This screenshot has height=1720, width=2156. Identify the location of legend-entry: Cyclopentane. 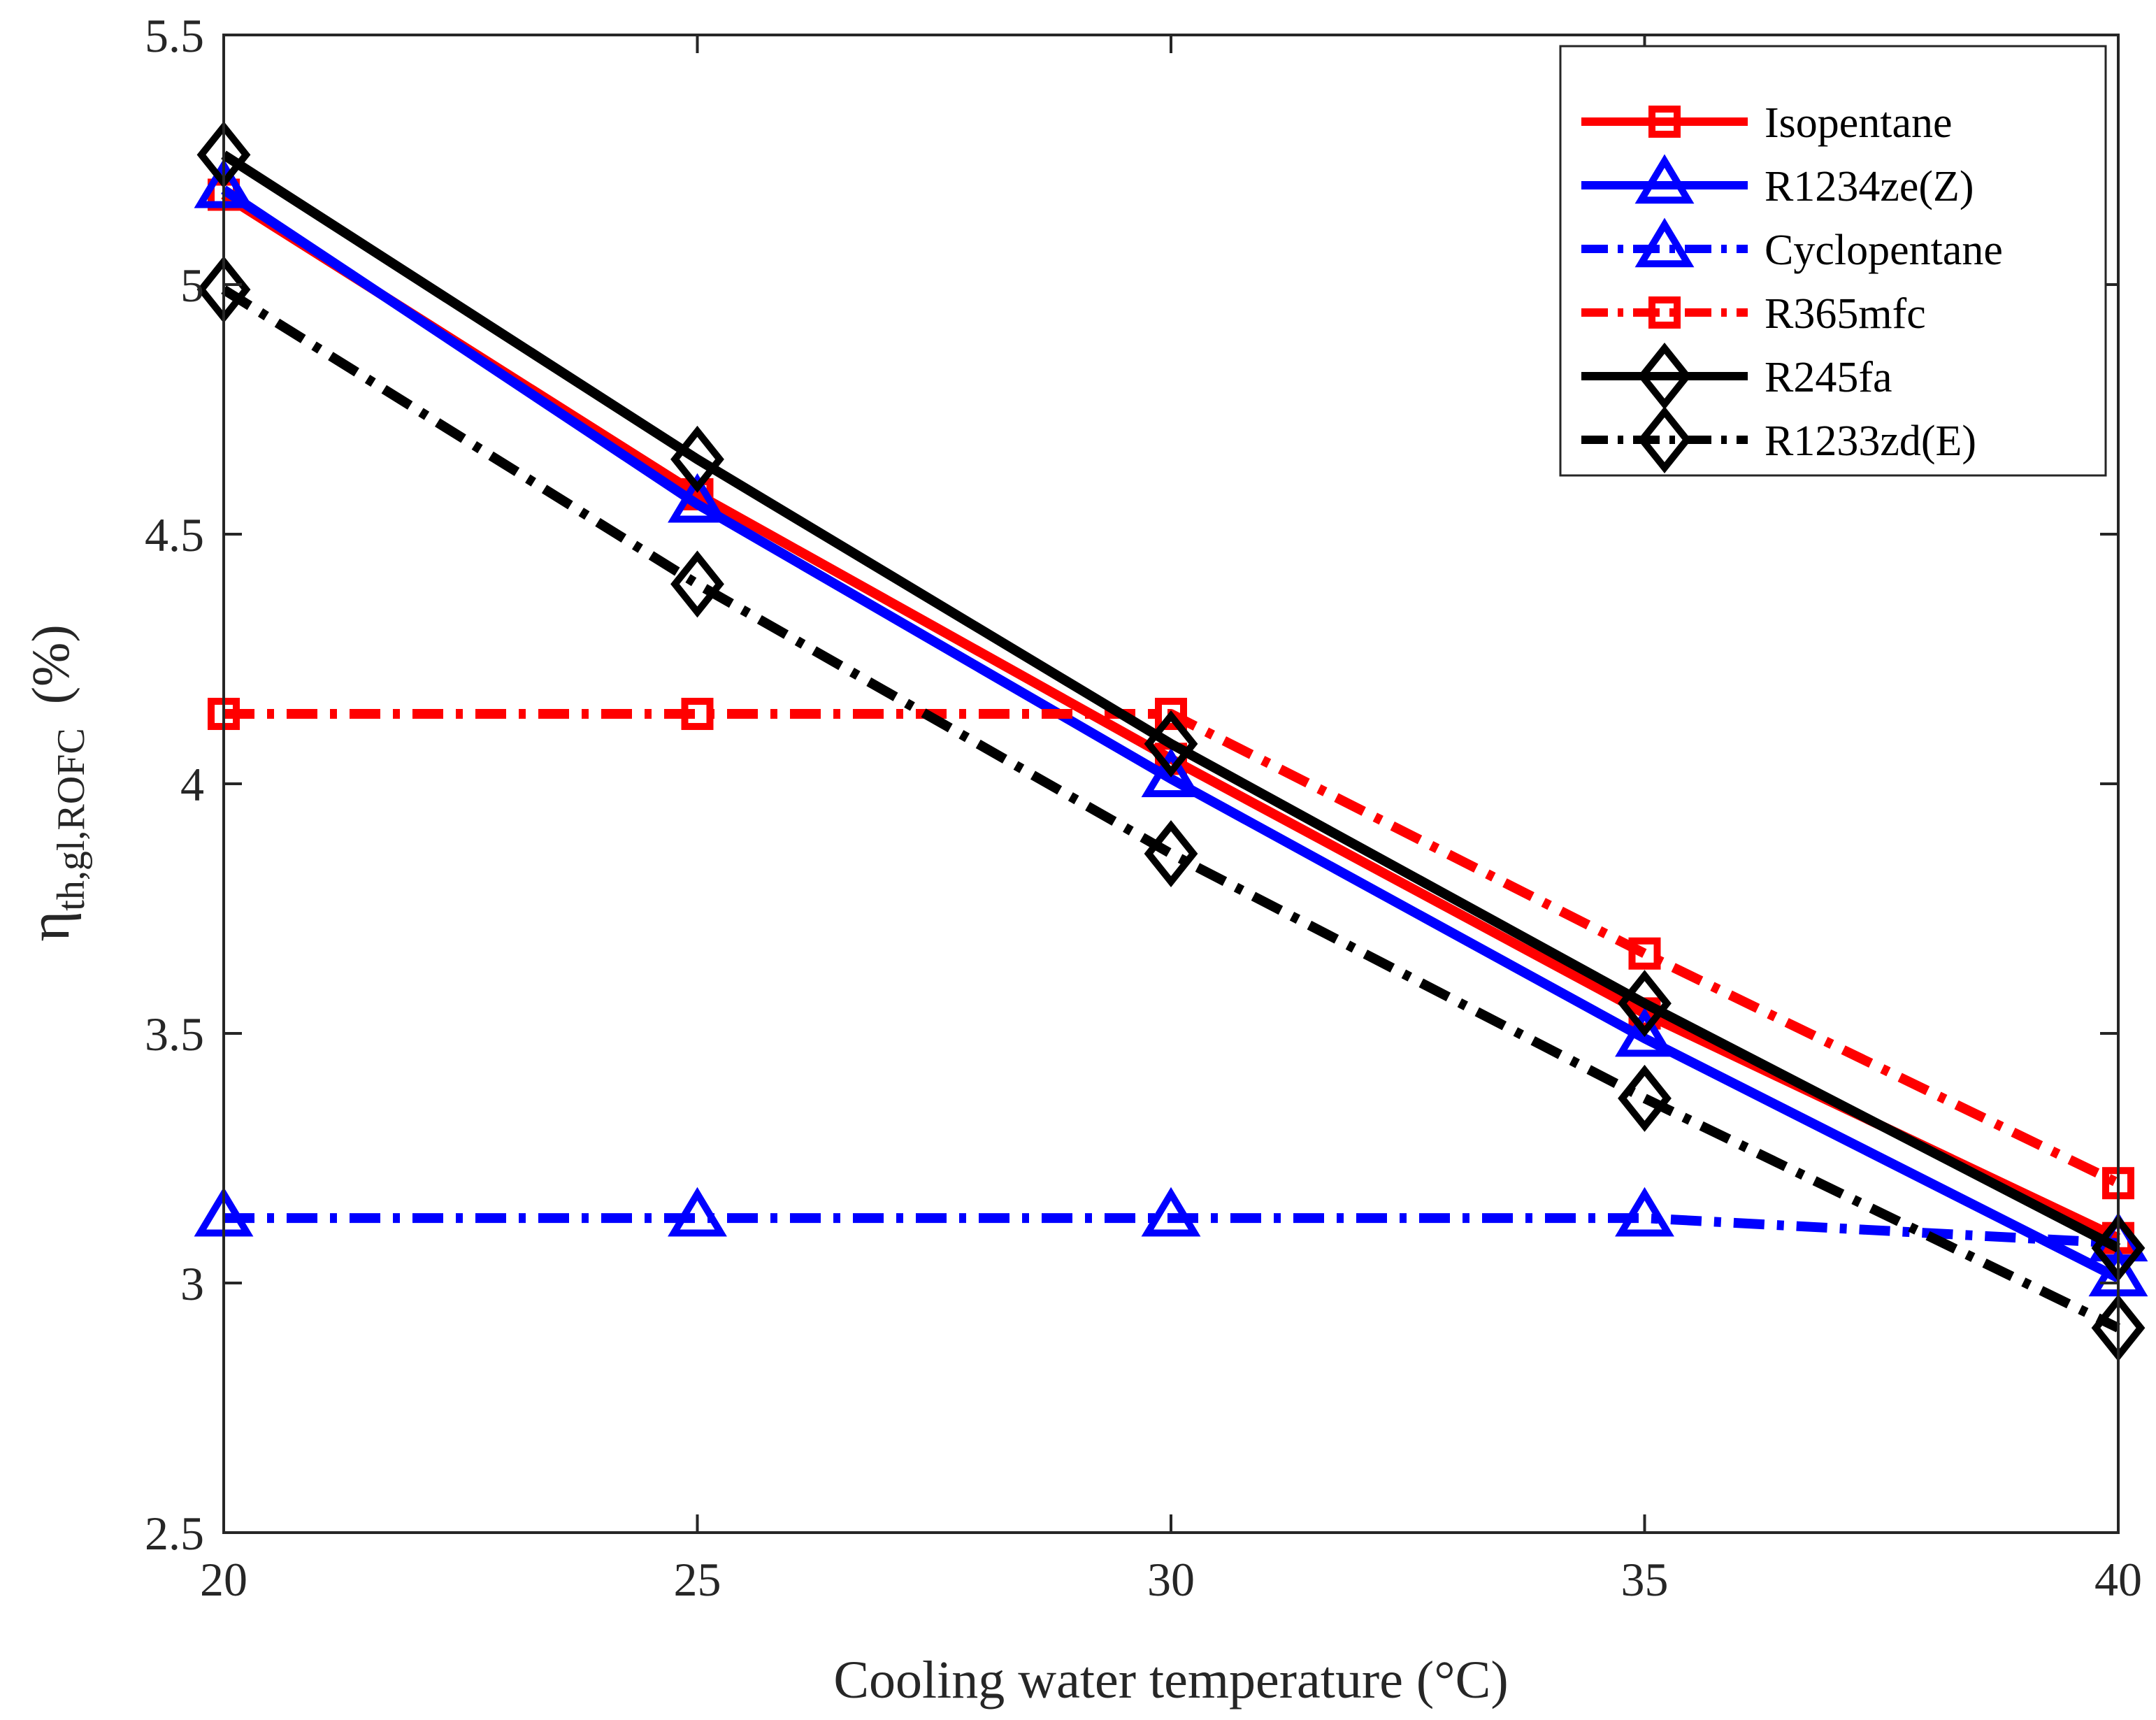
(1792, 246).